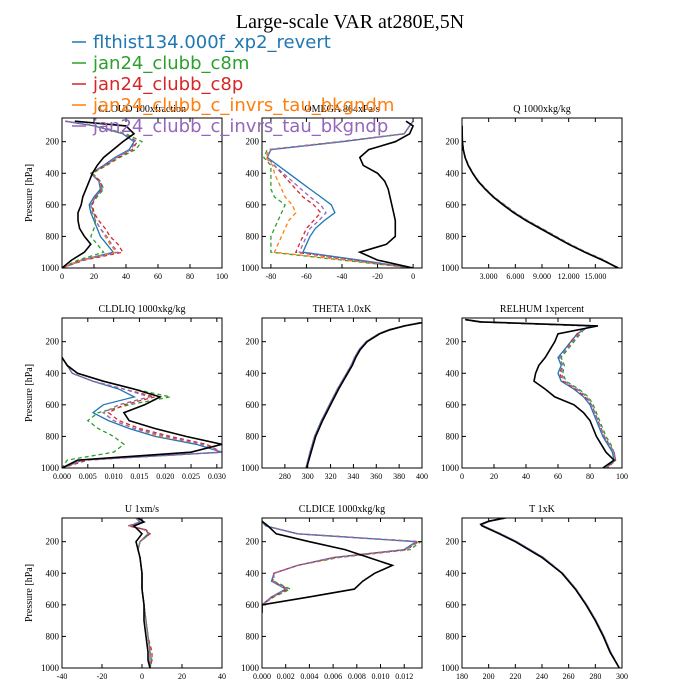 This screenshot has height=700, width=700. Describe the element at coordinates (191, 476) in the screenshot. I see `x-tick-label: 0.025` at that location.